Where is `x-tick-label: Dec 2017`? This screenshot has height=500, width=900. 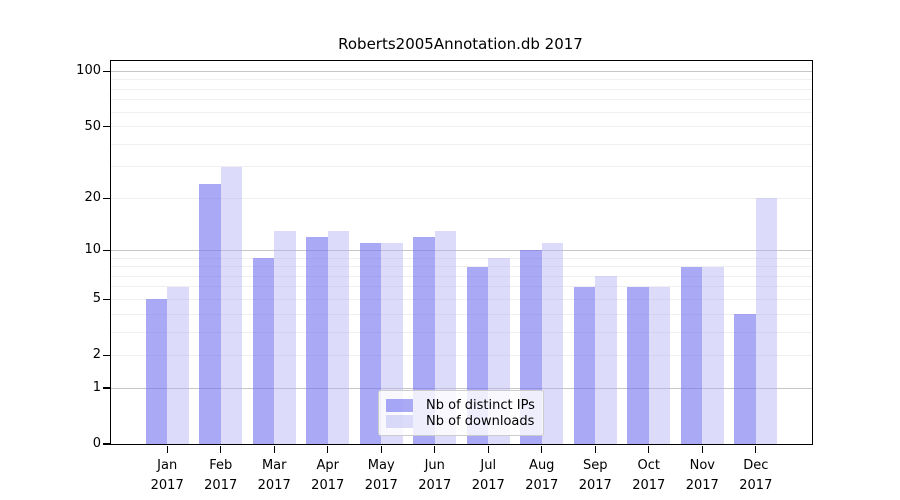
x-tick-label: Dec 2017 is located at coordinates (756, 475).